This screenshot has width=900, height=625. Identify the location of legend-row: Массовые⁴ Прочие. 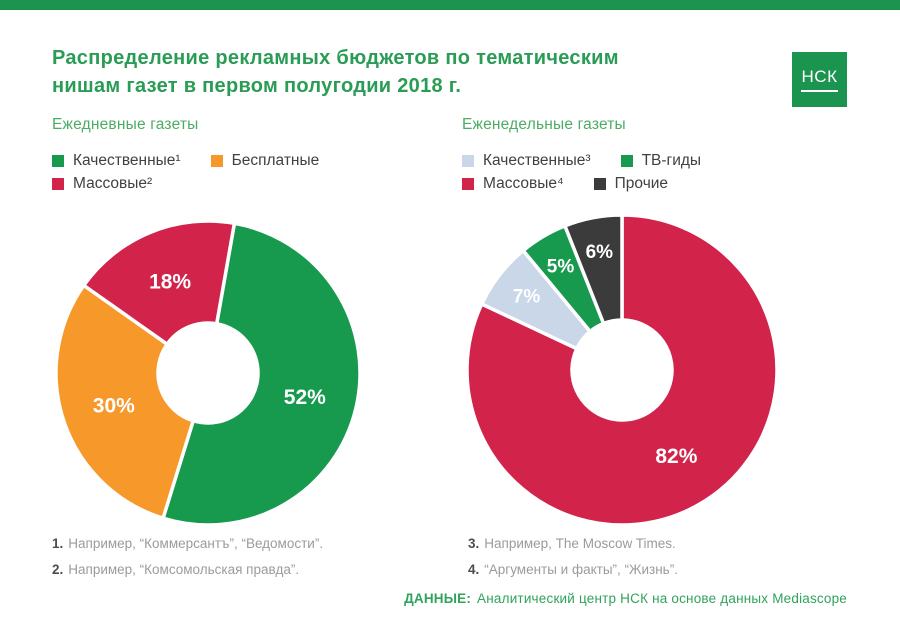
(581, 184).